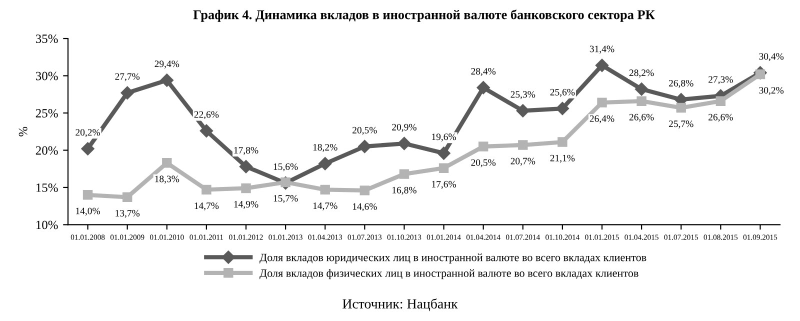 The height and width of the screenshot is (321, 800). Describe the element at coordinates (453, 258) in the screenshot. I see `legend-label: Доля вкладов юридических лиц в иностранной валюте во всего вкладах клиентов` at that location.